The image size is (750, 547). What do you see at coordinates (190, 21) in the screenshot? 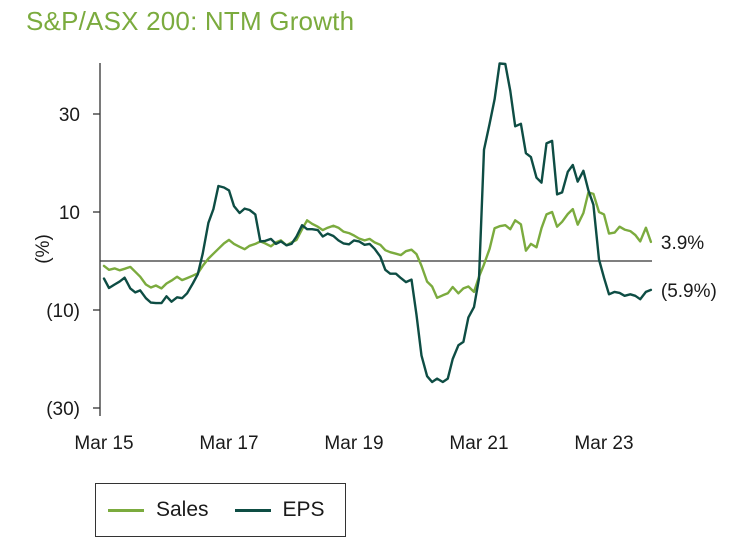
I see `chart-title: S&P/ASX 200: NTM Growth` at bounding box center [190, 21].